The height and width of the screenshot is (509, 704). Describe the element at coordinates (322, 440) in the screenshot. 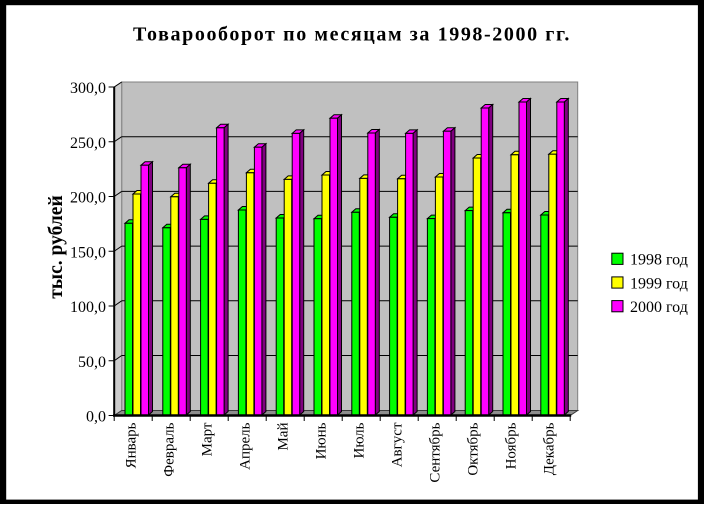

I see `svg-text: Июнь` at that location.